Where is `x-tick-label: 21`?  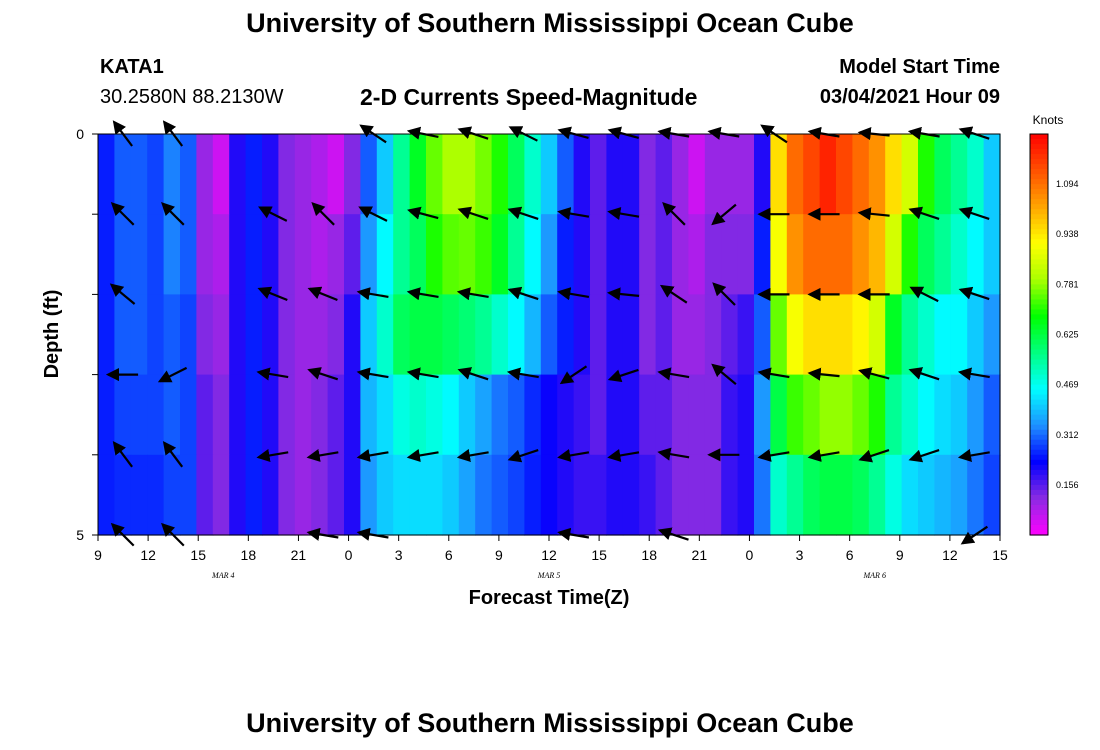
x-tick-label: 21 is located at coordinates (299, 555).